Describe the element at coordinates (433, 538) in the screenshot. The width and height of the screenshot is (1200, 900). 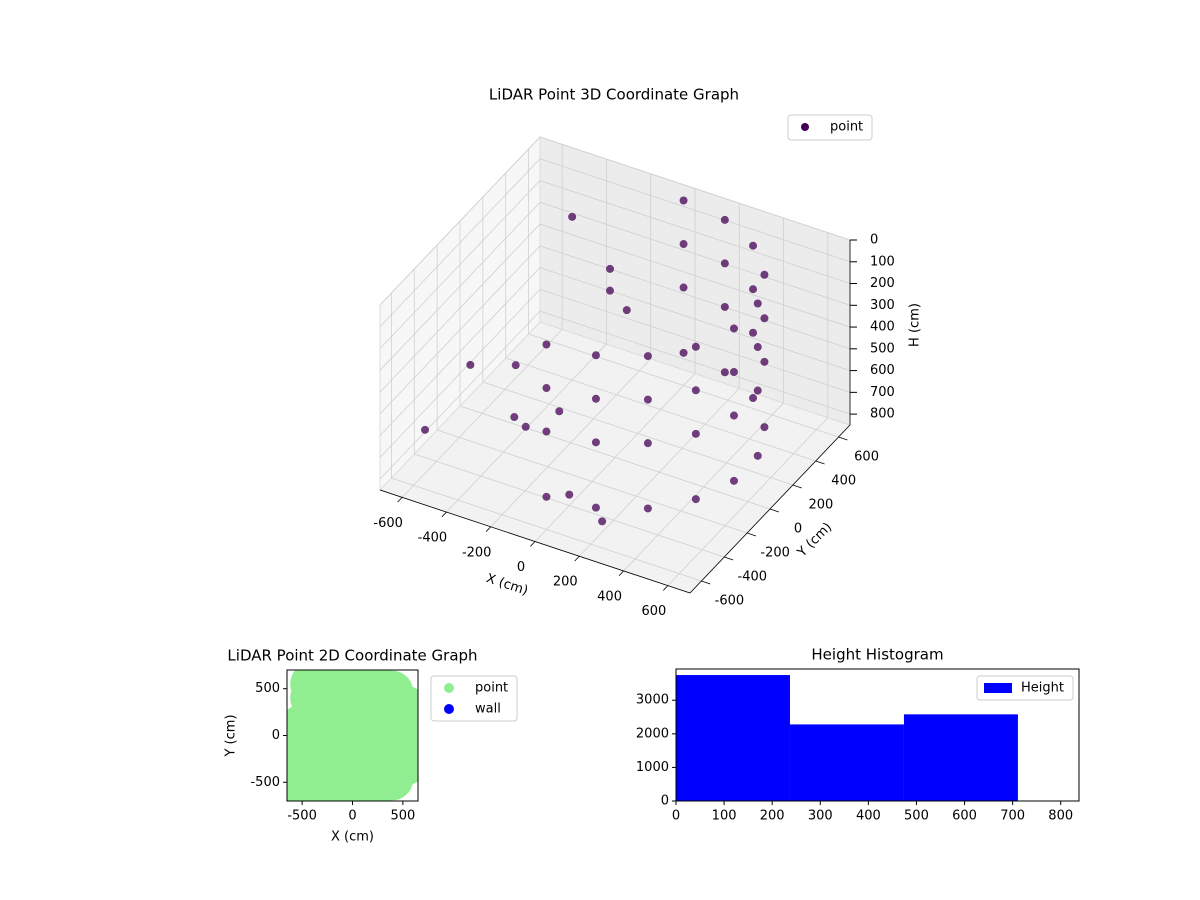
I see `x-tick-label: -400` at that location.